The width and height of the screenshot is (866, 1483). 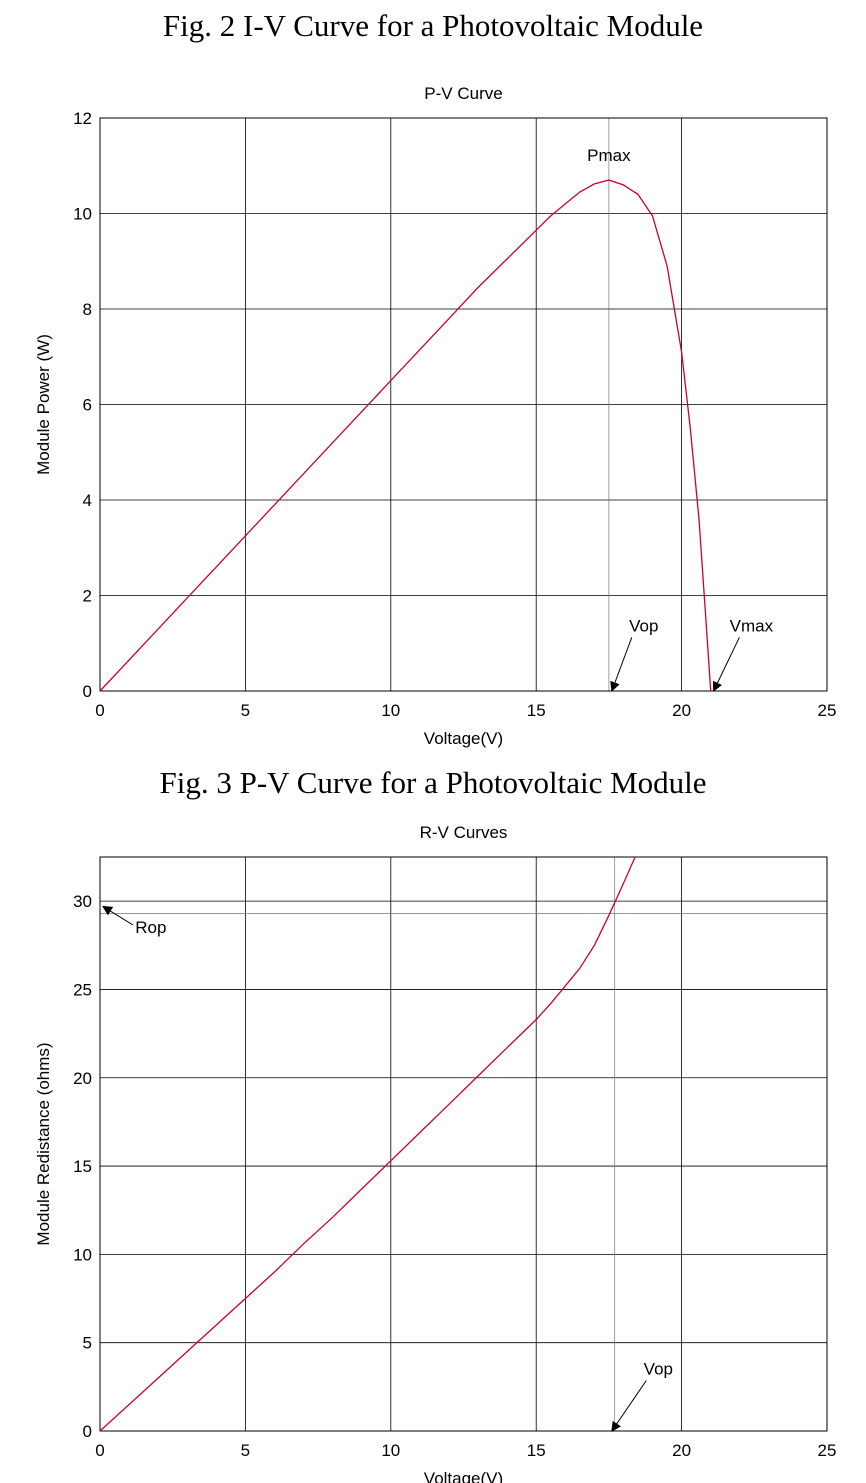 What do you see at coordinates (752, 625) in the screenshot?
I see `annotation-label: Vmax` at bounding box center [752, 625].